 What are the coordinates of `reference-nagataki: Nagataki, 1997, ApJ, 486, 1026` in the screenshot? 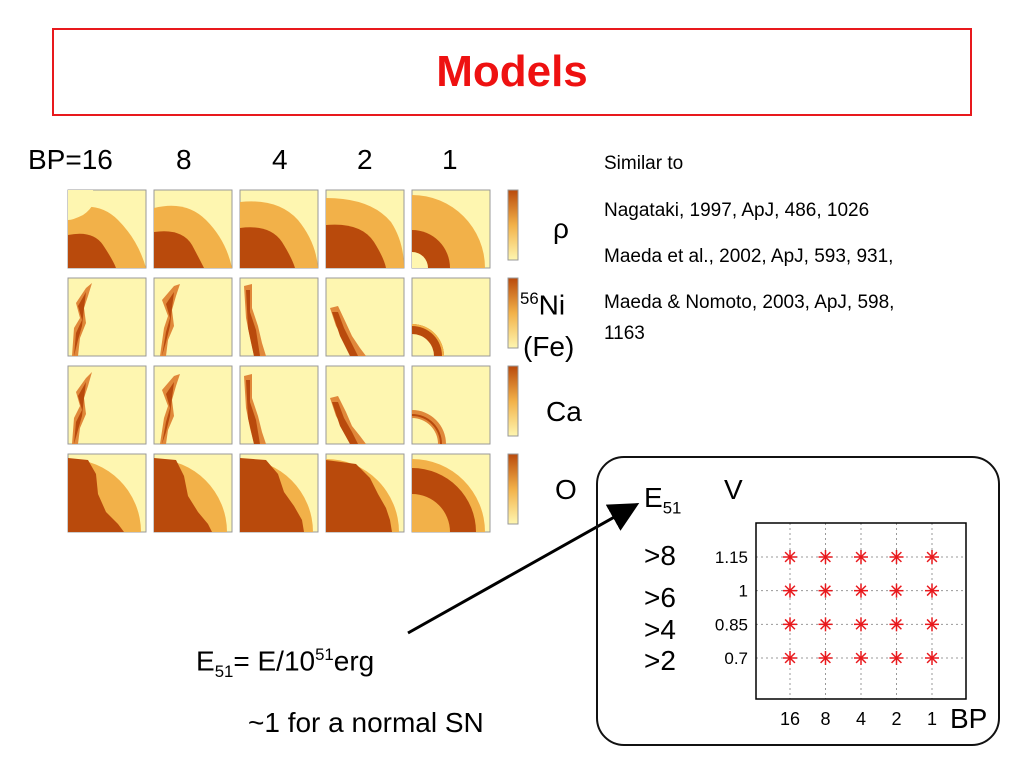 It's located at (737, 210).